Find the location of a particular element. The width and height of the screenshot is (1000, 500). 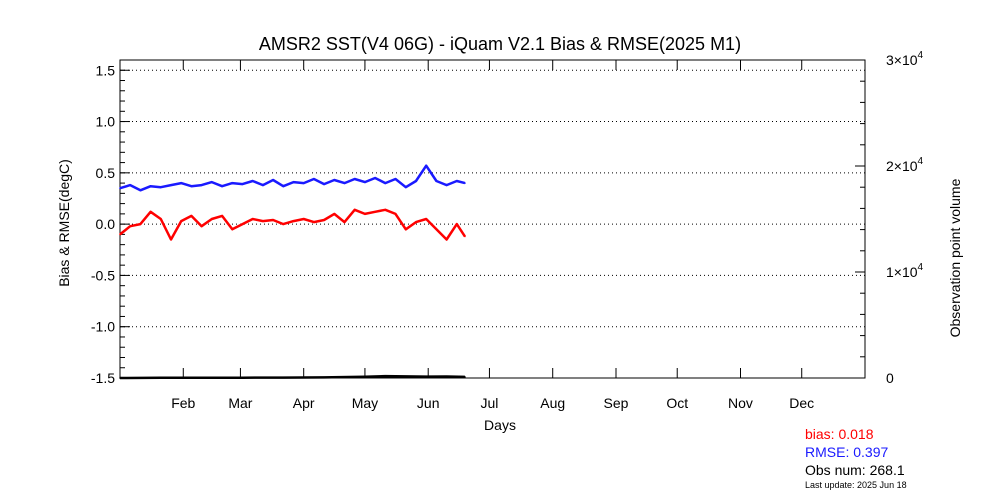

y2-tick-label: 2×10⁴ is located at coordinates (905, 165).